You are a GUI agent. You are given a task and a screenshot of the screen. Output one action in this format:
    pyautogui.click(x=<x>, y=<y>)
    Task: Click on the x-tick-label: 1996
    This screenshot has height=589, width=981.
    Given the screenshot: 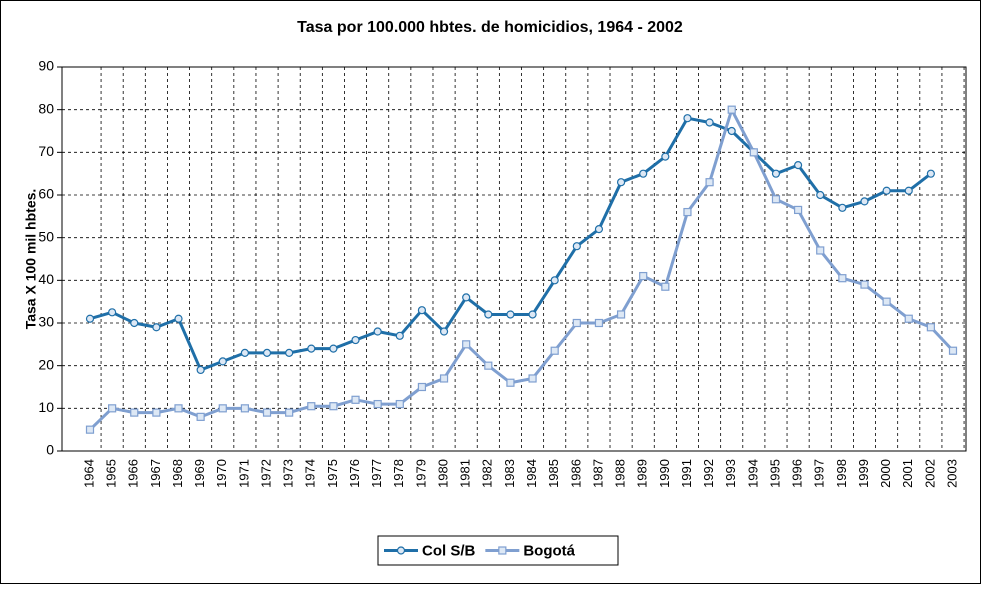 What is the action you would take?
    pyautogui.click(x=797, y=473)
    